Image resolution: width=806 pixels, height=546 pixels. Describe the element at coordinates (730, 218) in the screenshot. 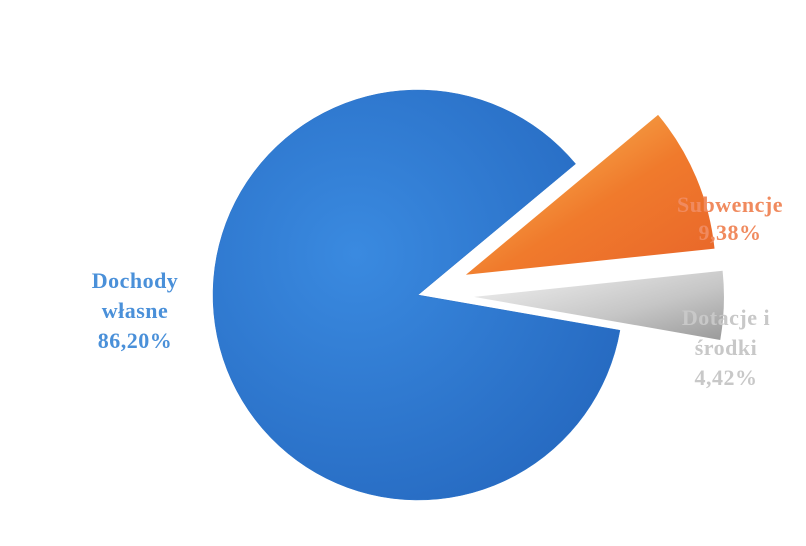

I see `label-subwencje: Subwencje 9,38%` at that location.